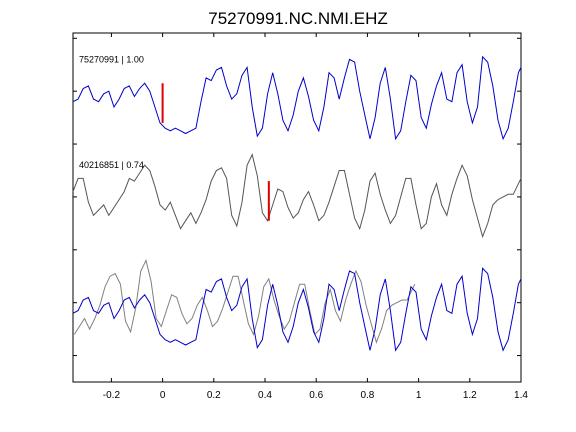 Image resolution: width=576 pixels, height=432 pixels. What do you see at coordinates (316, 395) in the screenshot?
I see `x-tick-label: 0.6` at bounding box center [316, 395].